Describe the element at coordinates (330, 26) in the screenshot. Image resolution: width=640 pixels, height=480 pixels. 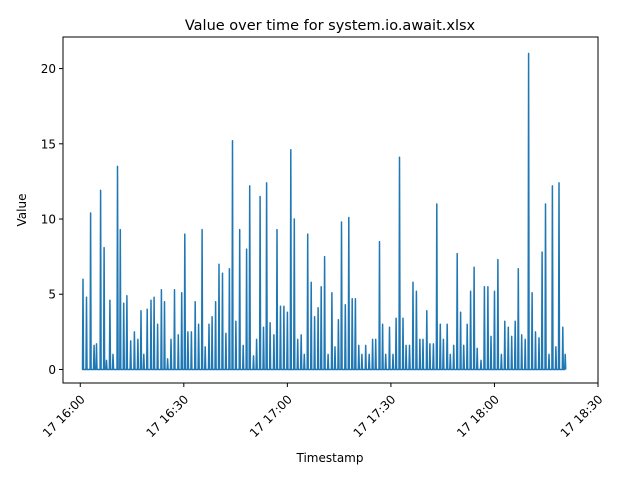
I see `chart-title: Value over time for system.io.await.xlsx` at that location.